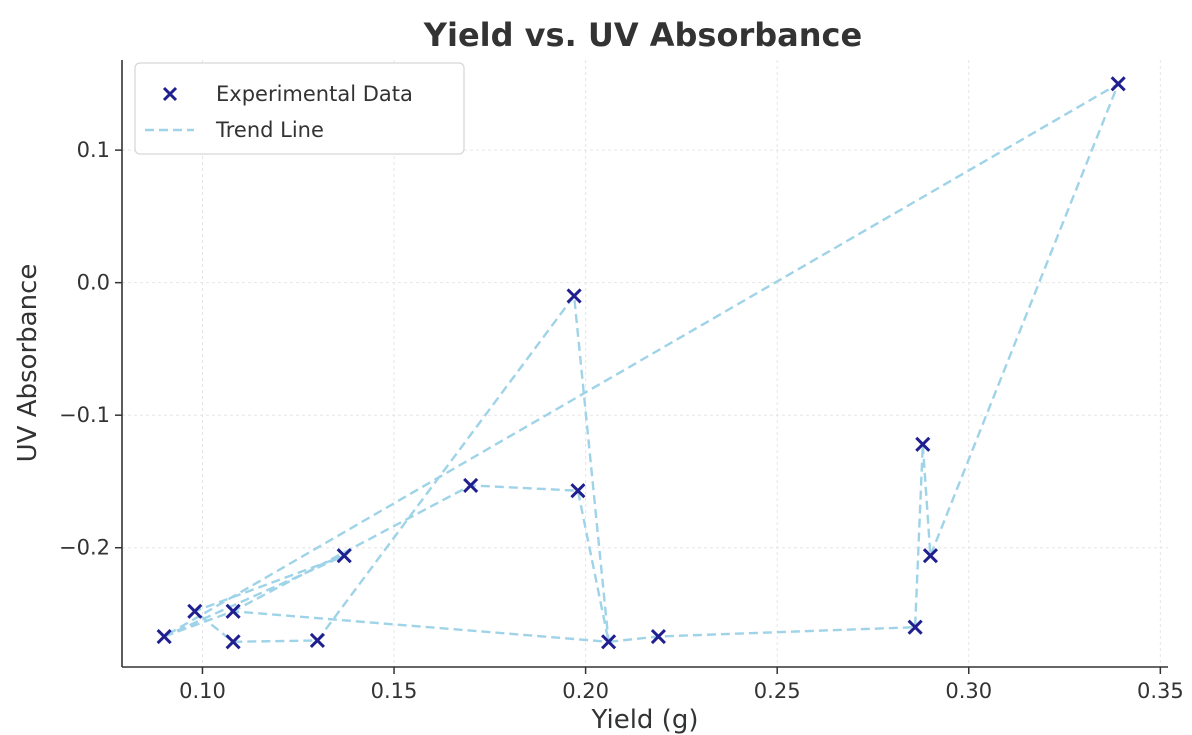 This screenshot has width=1192, height=735. I want to click on legend-label-trend: Trend Line, so click(269, 130).